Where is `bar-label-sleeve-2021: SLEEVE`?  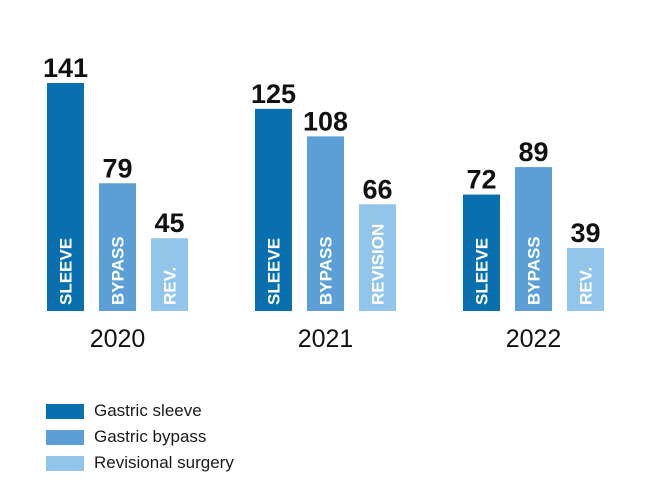 bar-label-sleeve-2021: SLEEVE is located at coordinates (274, 271).